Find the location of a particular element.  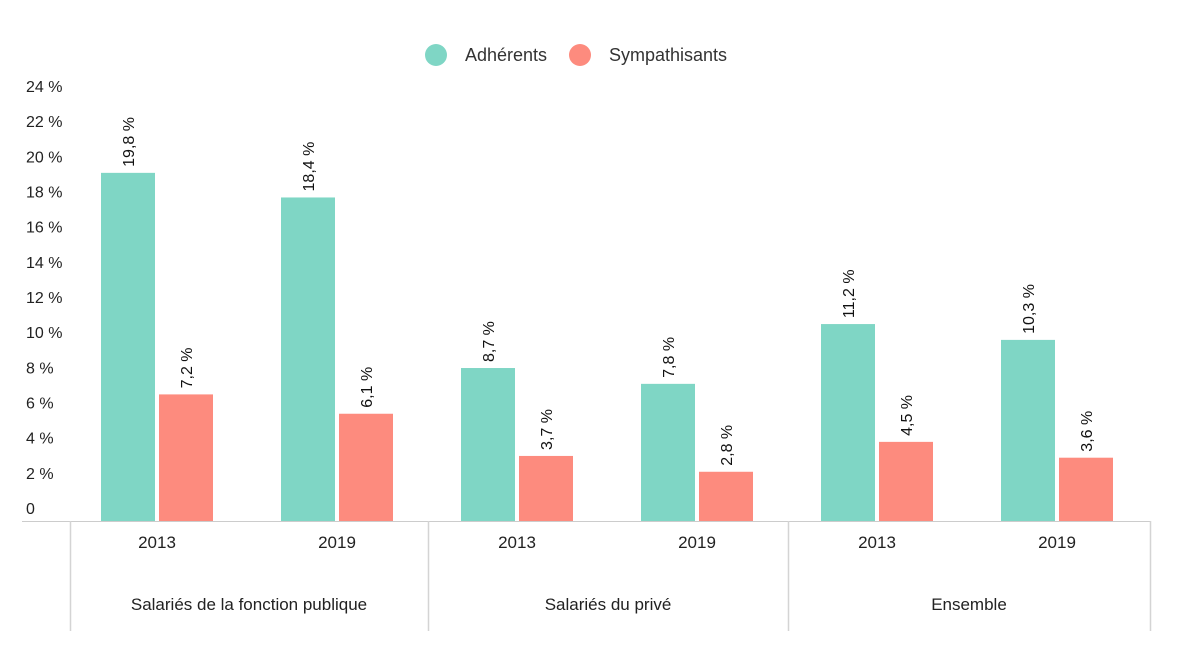

y-tick-label: 10 % is located at coordinates (44, 333).